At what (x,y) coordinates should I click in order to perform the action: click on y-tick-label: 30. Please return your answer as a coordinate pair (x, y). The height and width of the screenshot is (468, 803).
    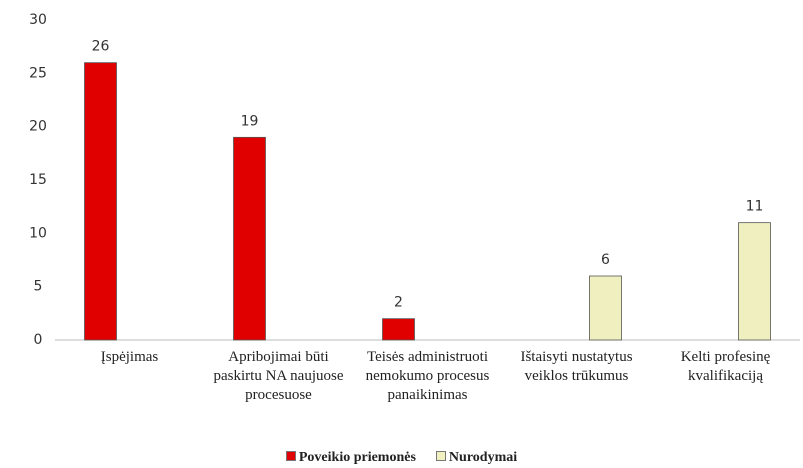
    Looking at the image, I should click on (38, 20).